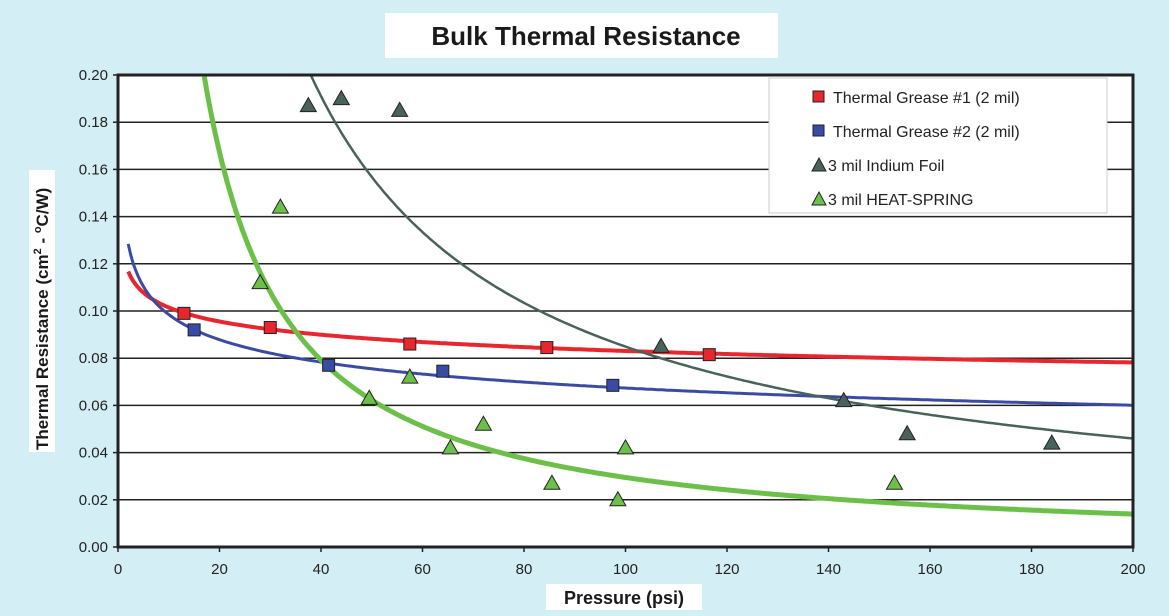 The width and height of the screenshot is (1169, 616). What do you see at coordinates (321, 569) in the screenshot?
I see `x-tick-label: 40` at bounding box center [321, 569].